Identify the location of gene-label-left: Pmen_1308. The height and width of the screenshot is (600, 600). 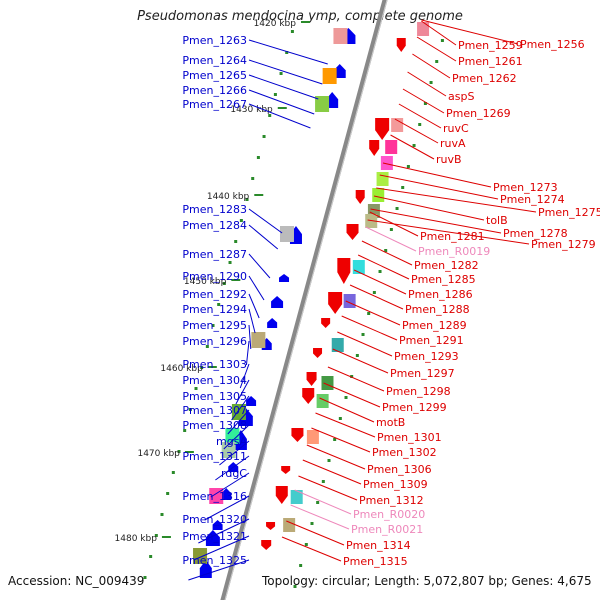
(214, 425).